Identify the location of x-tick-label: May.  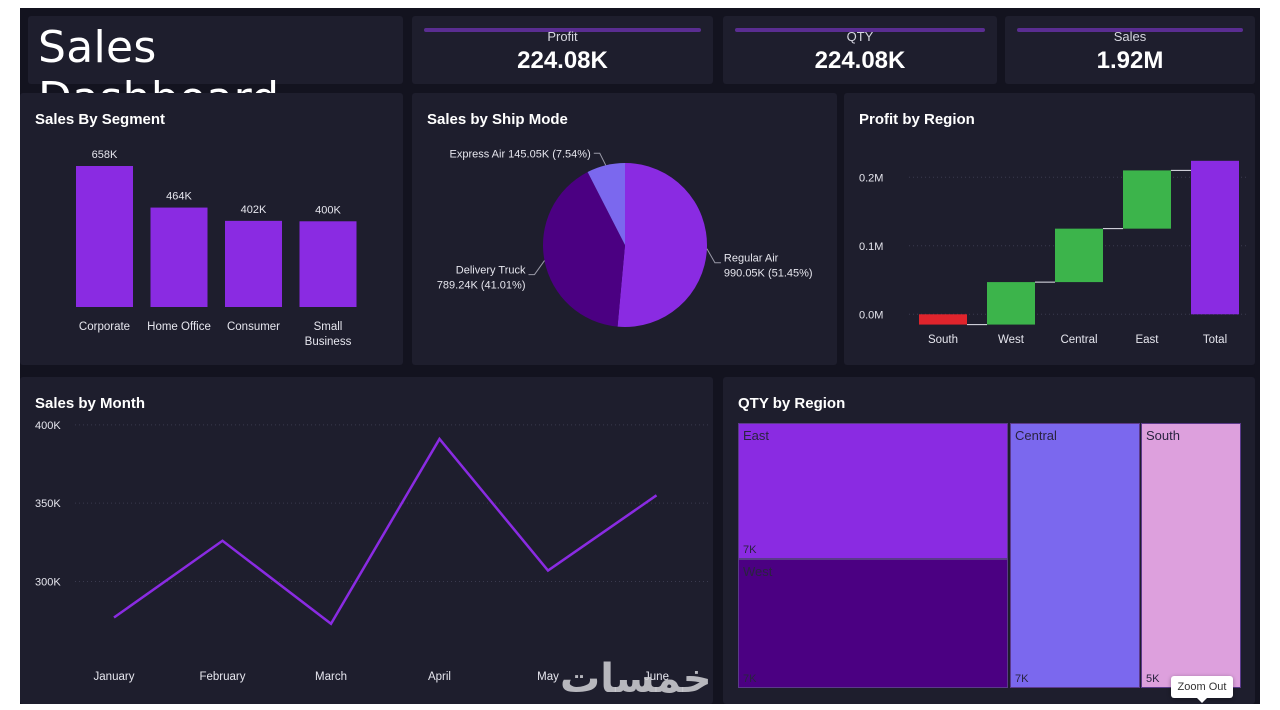
(548, 677).